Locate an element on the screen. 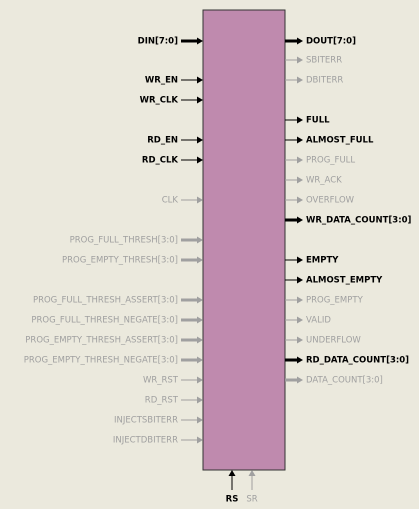 The image size is (419, 509). pin-label: ALMOST_EMPTY is located at coordinates (344, 281).